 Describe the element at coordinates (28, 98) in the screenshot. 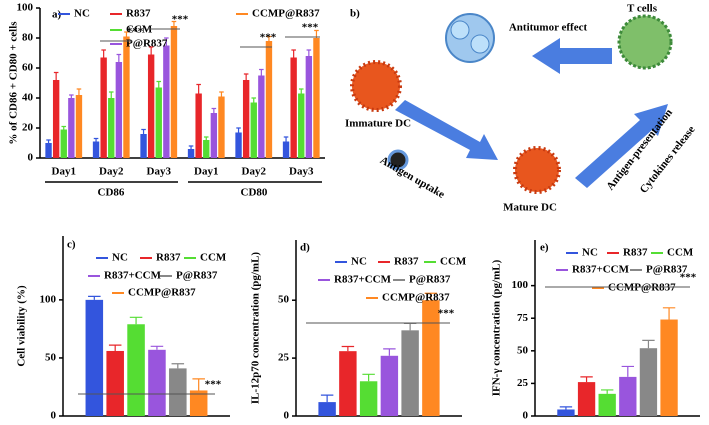

I see `y-tick-label: 40` at that location.